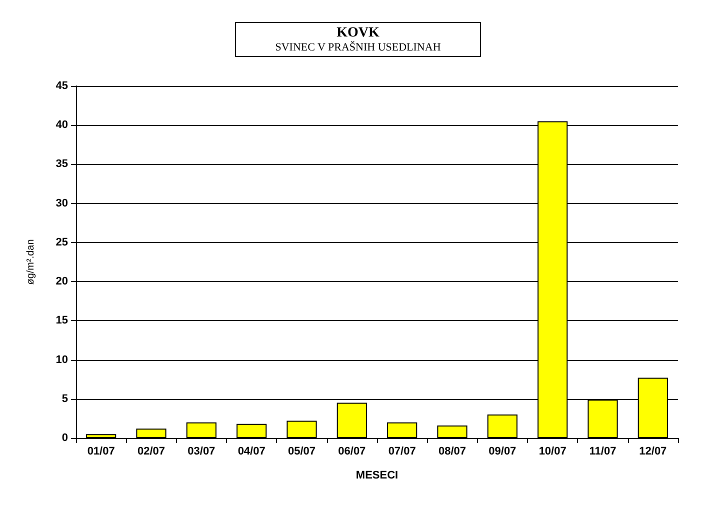 The height and width of the screenshot is (509, 718). What do you see at coordinates (62, 125) in the screenshot?
I see `y-tick-label: 40` at bounding box center [62, 125].